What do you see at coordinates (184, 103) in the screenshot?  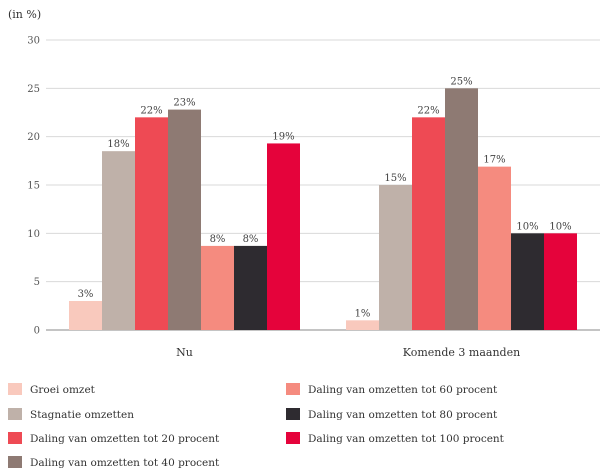 I see `data-label: 23%` at bounding box center [184, 103].